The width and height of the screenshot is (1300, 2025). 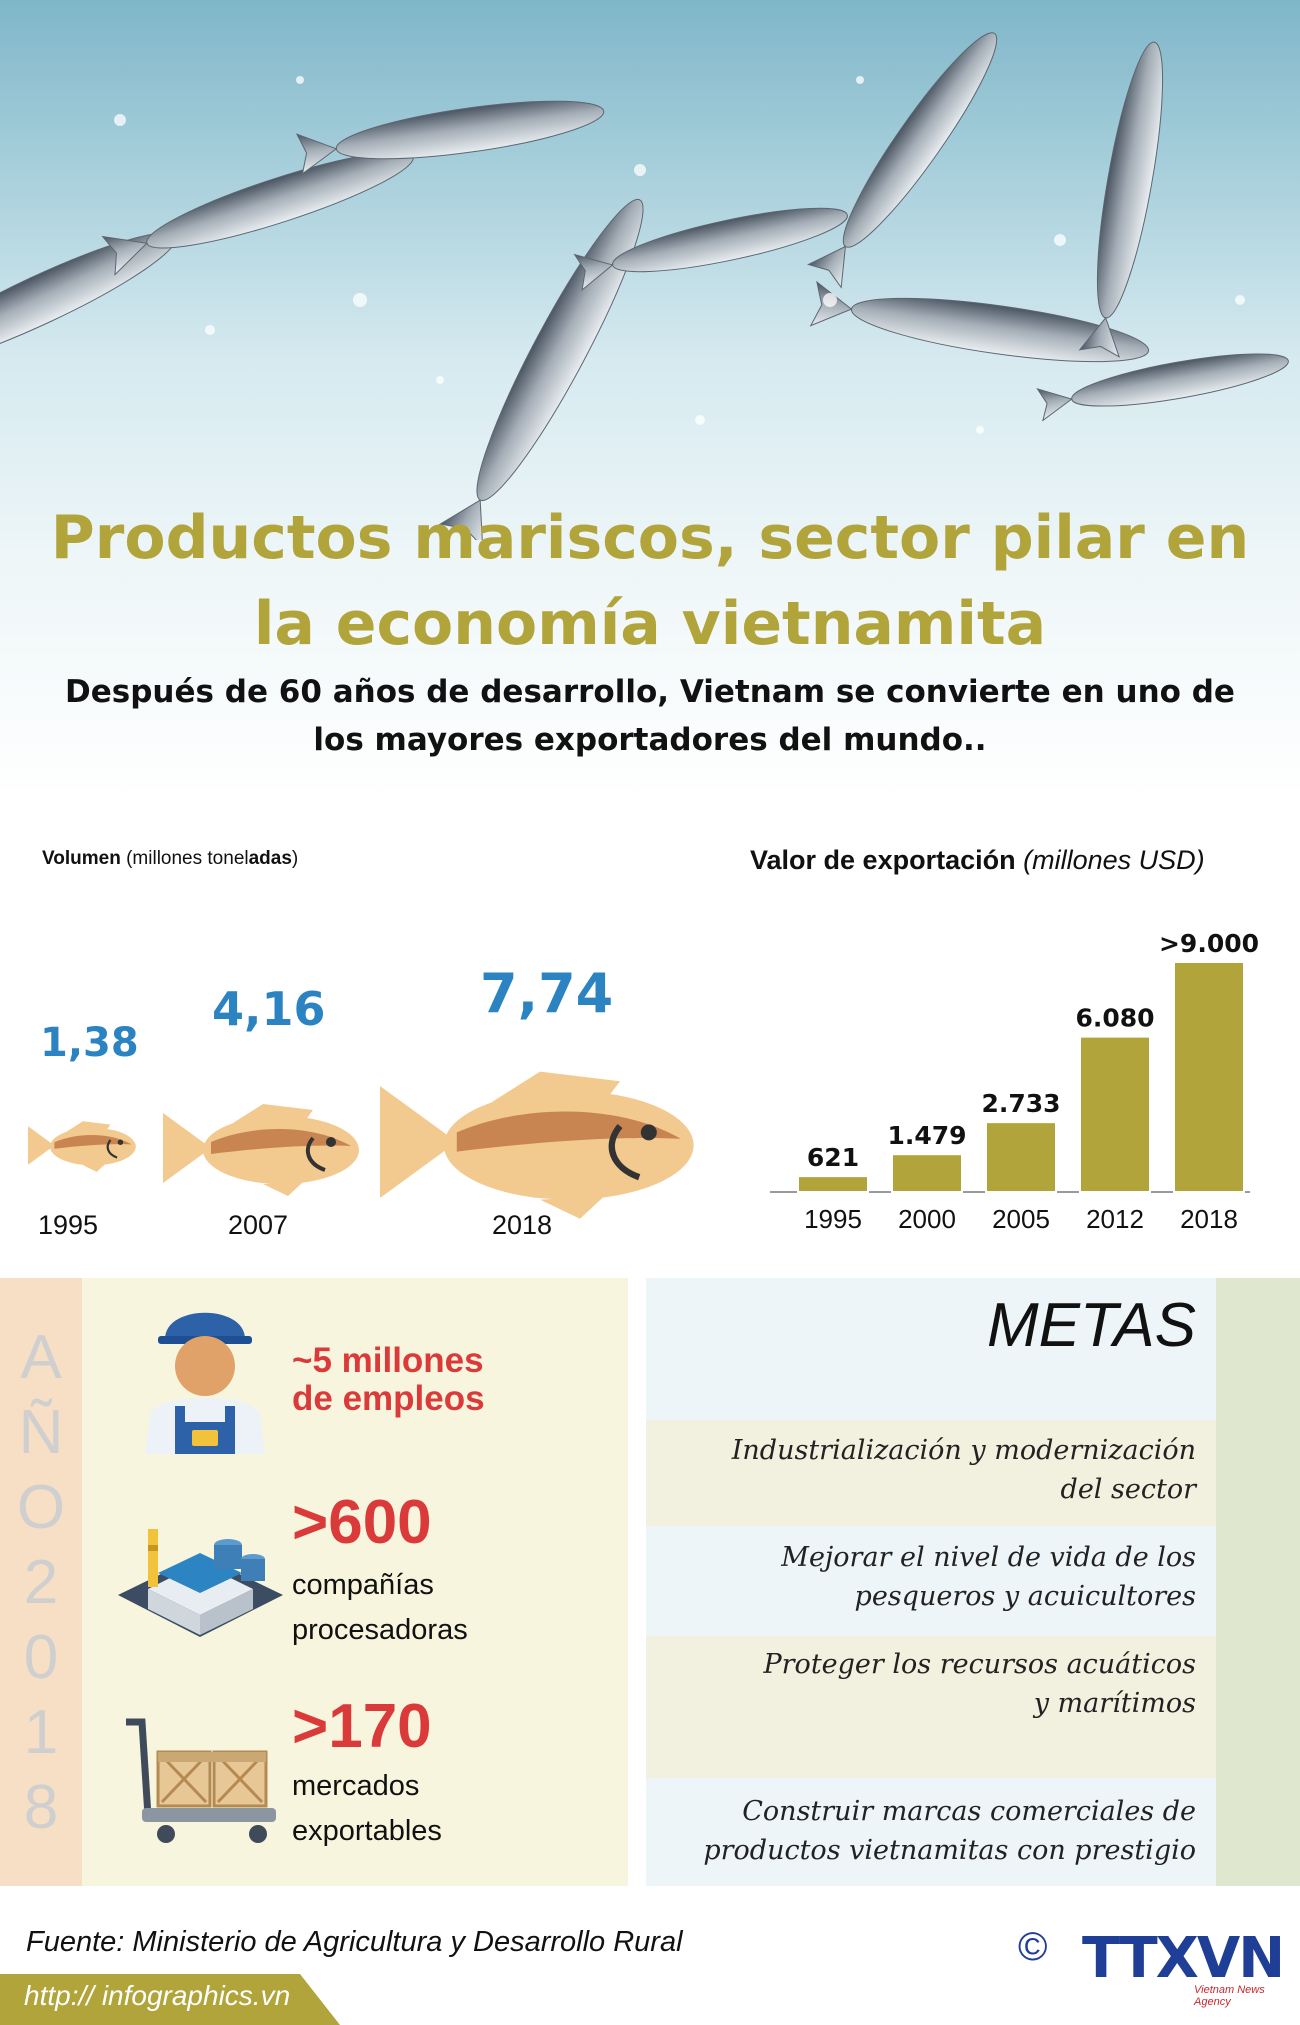 I want to click on export-heading-title: Valor de exportación, so click(x=883, y=860).